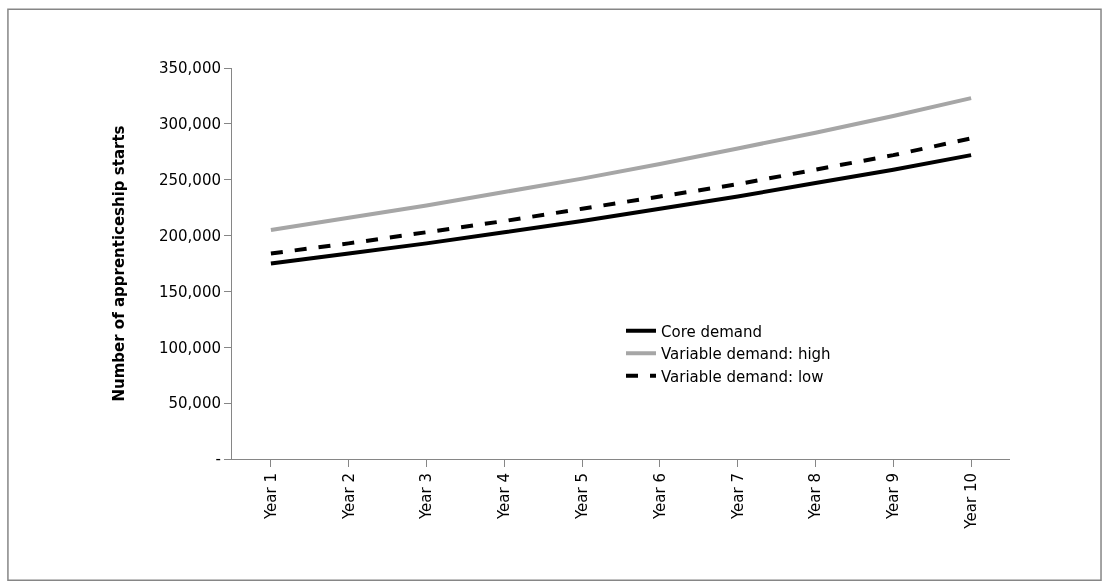  What do you see at coordinates (712, 331) in the screenshot?
I see `legend-label: Core demand` at bounding box center [712, 331].